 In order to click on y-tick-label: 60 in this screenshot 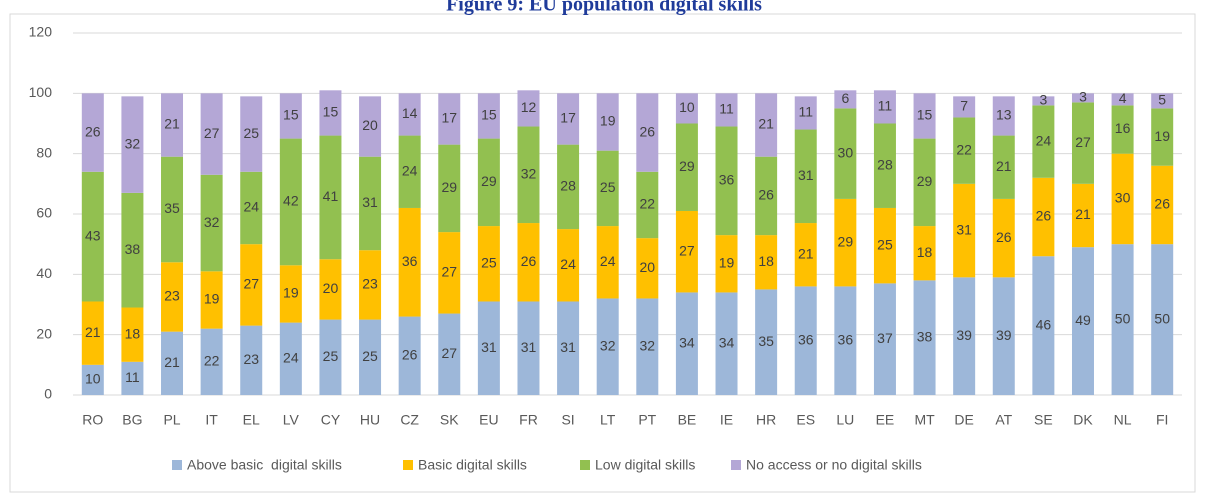, I will do `click(44, 213)`.